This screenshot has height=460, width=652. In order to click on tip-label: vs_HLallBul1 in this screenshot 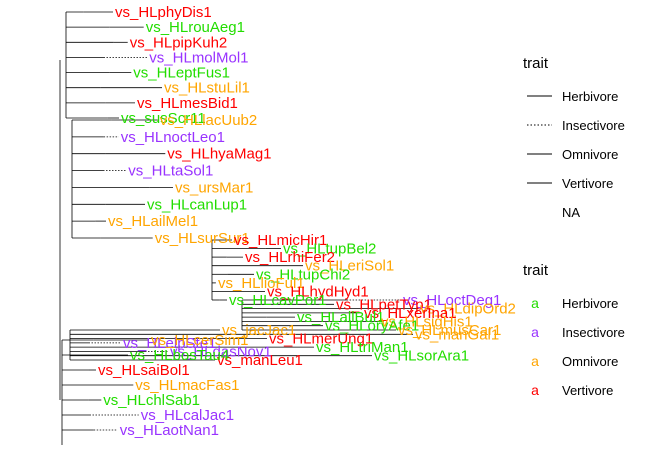, I will do `click(341, 317)`.